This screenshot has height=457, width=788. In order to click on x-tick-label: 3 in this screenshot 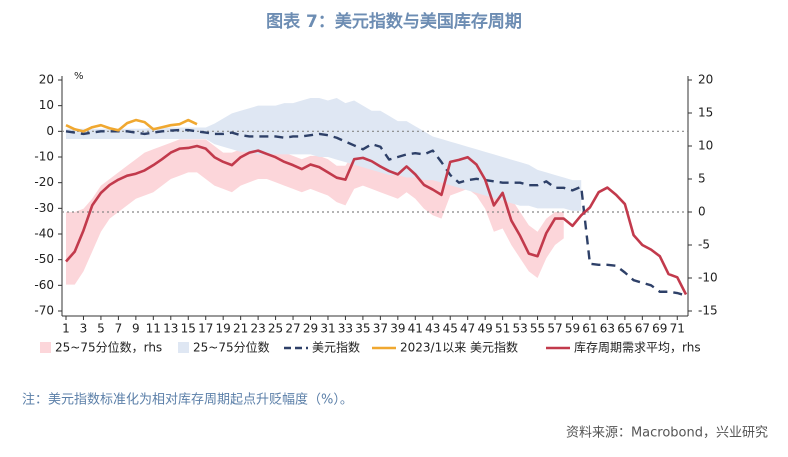, I will do `click(84, 329)`.